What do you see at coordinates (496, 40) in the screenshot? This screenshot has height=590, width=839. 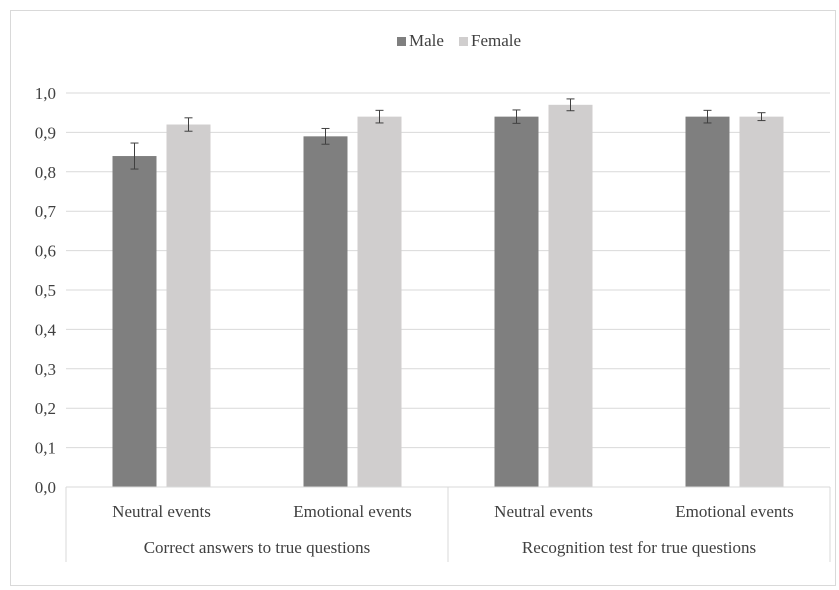 I see `legend-label: Female` at bounding box center [496, 40].